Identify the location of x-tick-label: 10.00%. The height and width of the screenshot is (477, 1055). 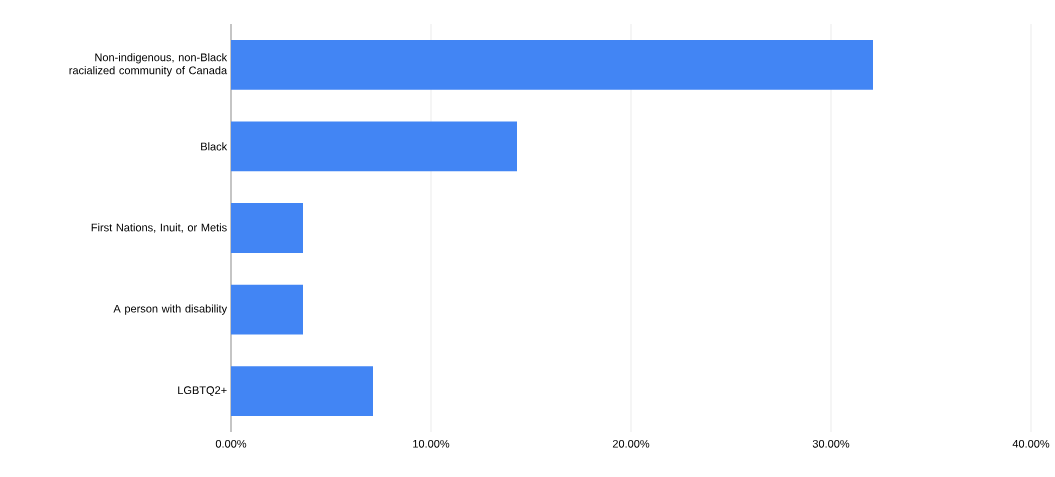
(431, 443).